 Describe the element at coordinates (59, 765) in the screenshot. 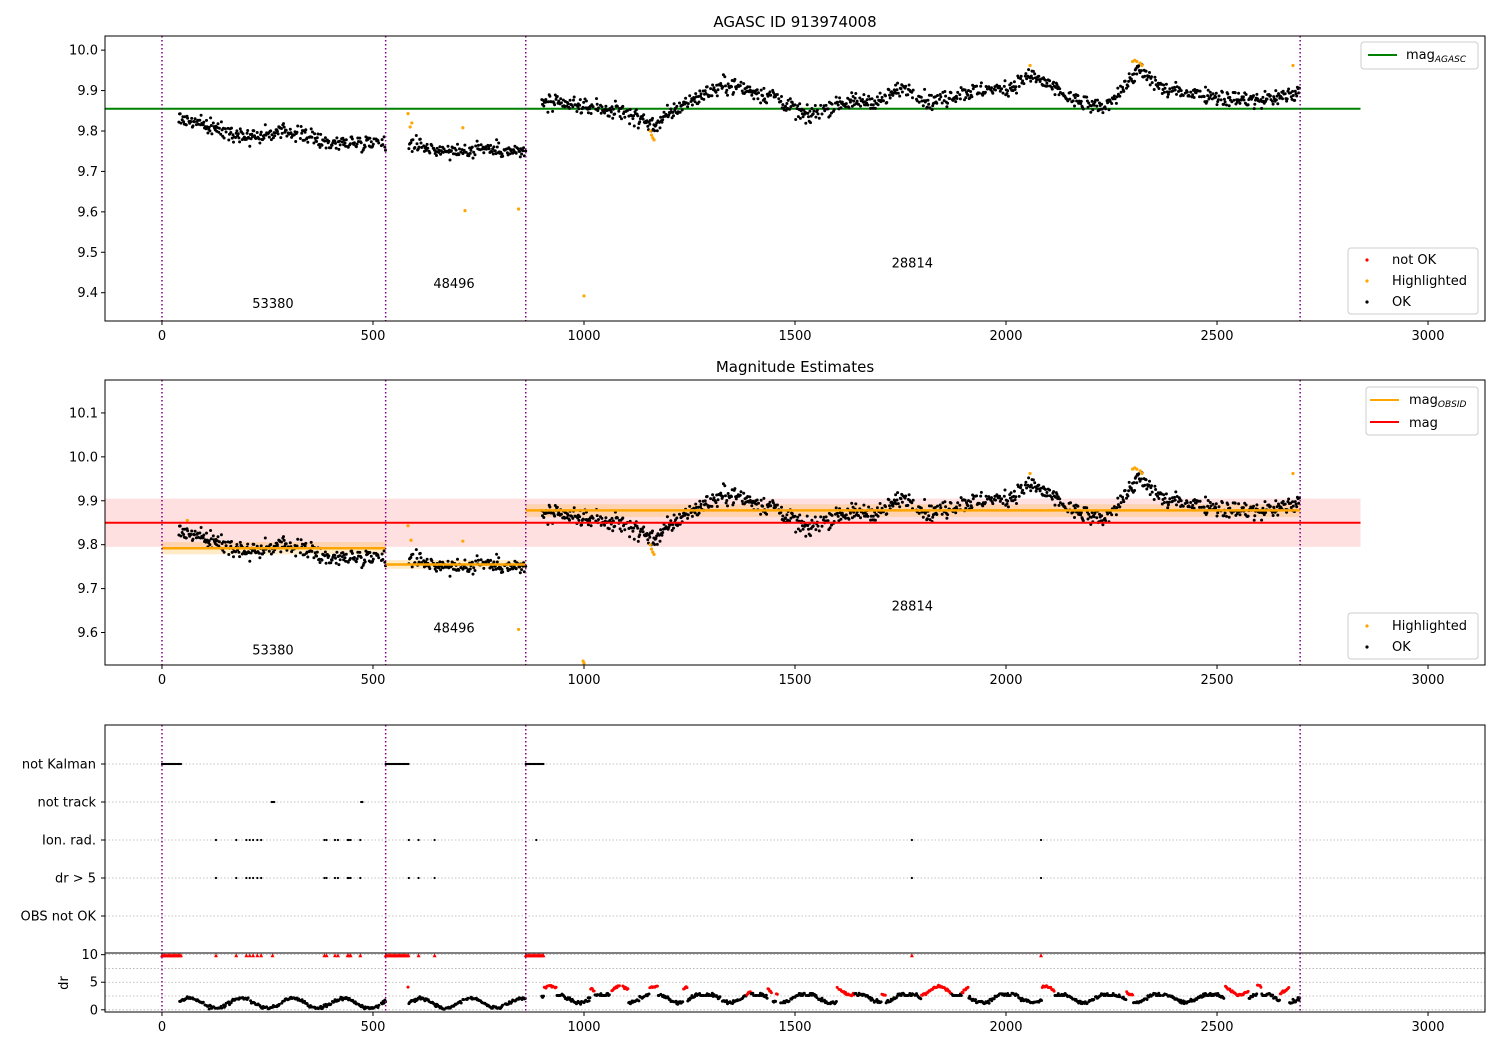

I see `flag-row-label: not Kalman` at that location.